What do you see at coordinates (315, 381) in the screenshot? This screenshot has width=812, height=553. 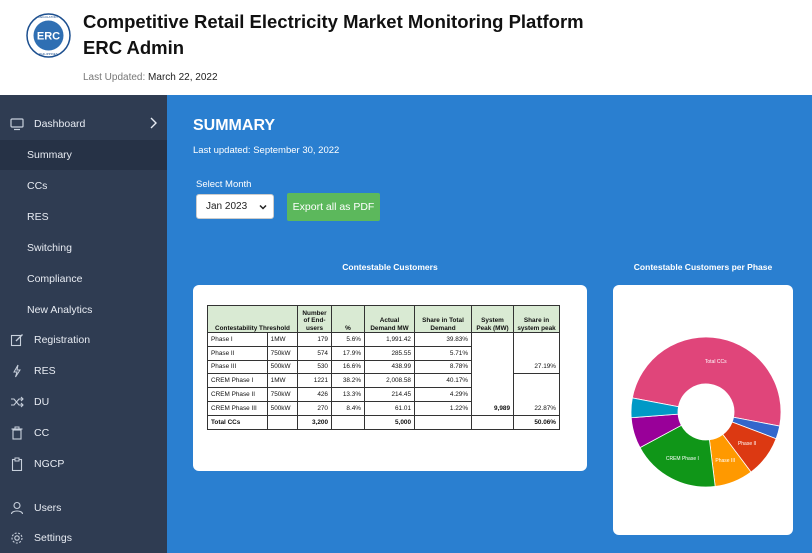 I see `cell-end-users: 1221` at bounding box center [315, 381].